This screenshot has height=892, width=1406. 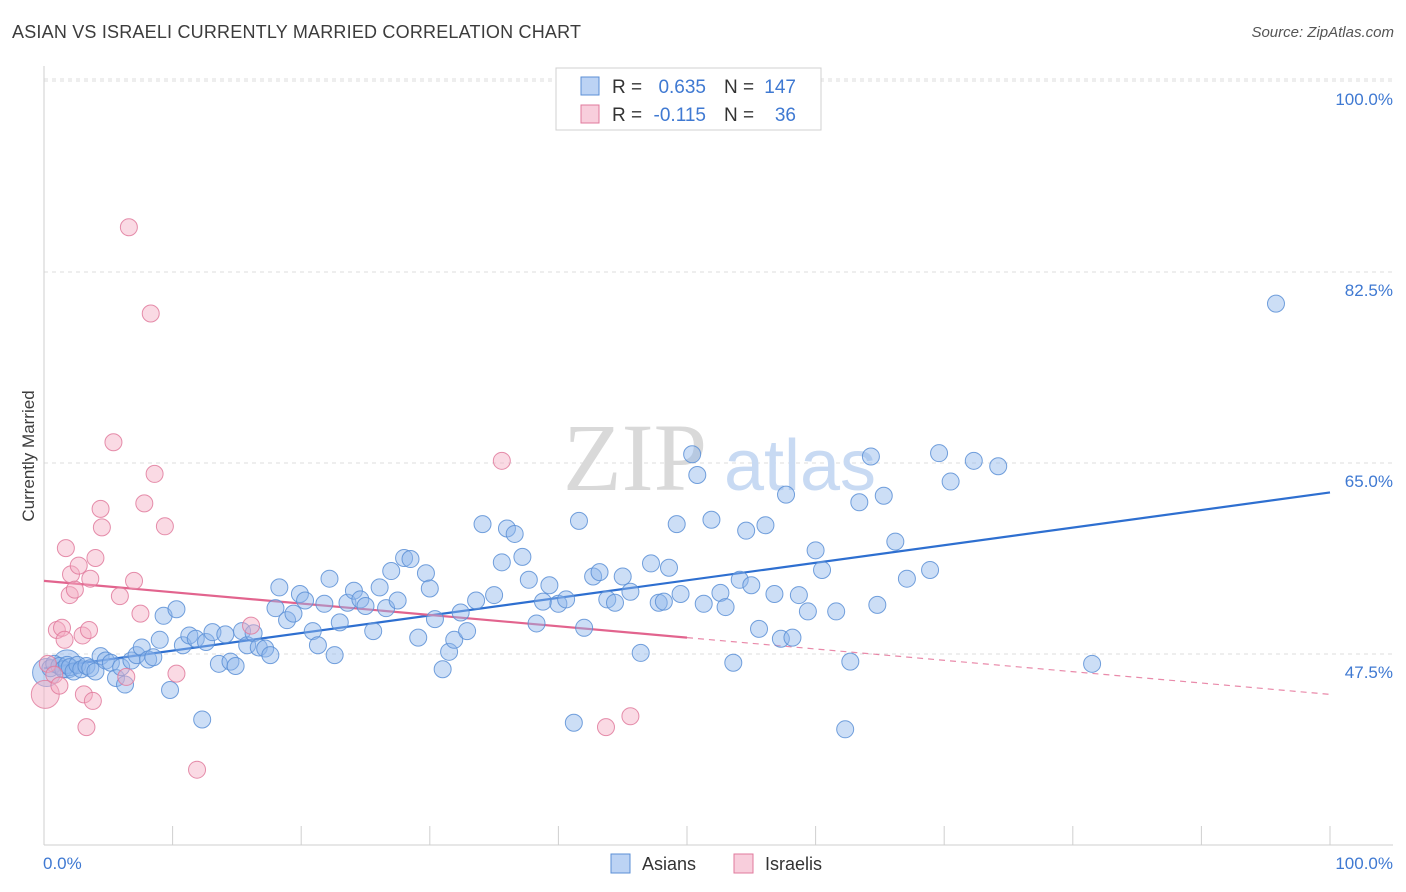 I want to click on x-tick-label-0: 0.0%, so click(x=62, y=863).